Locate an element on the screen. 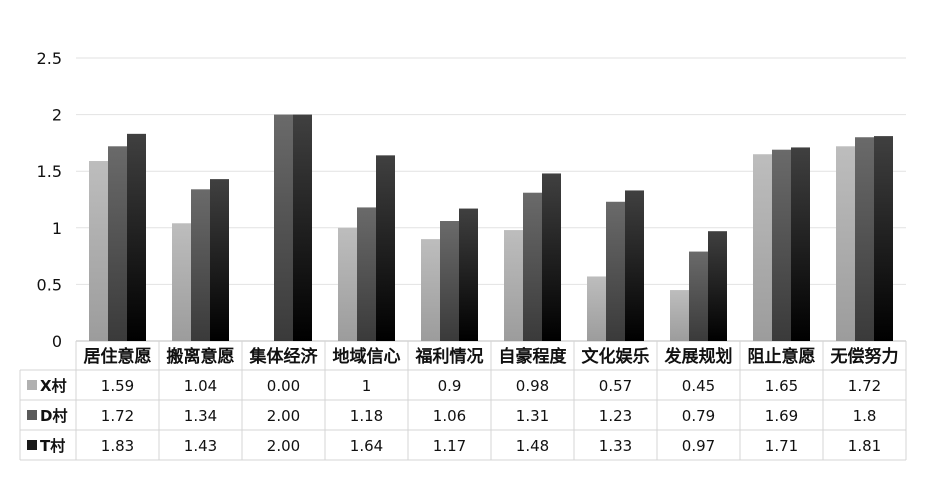  data-table-value: 0.57 is located at coordinates (615, 386).